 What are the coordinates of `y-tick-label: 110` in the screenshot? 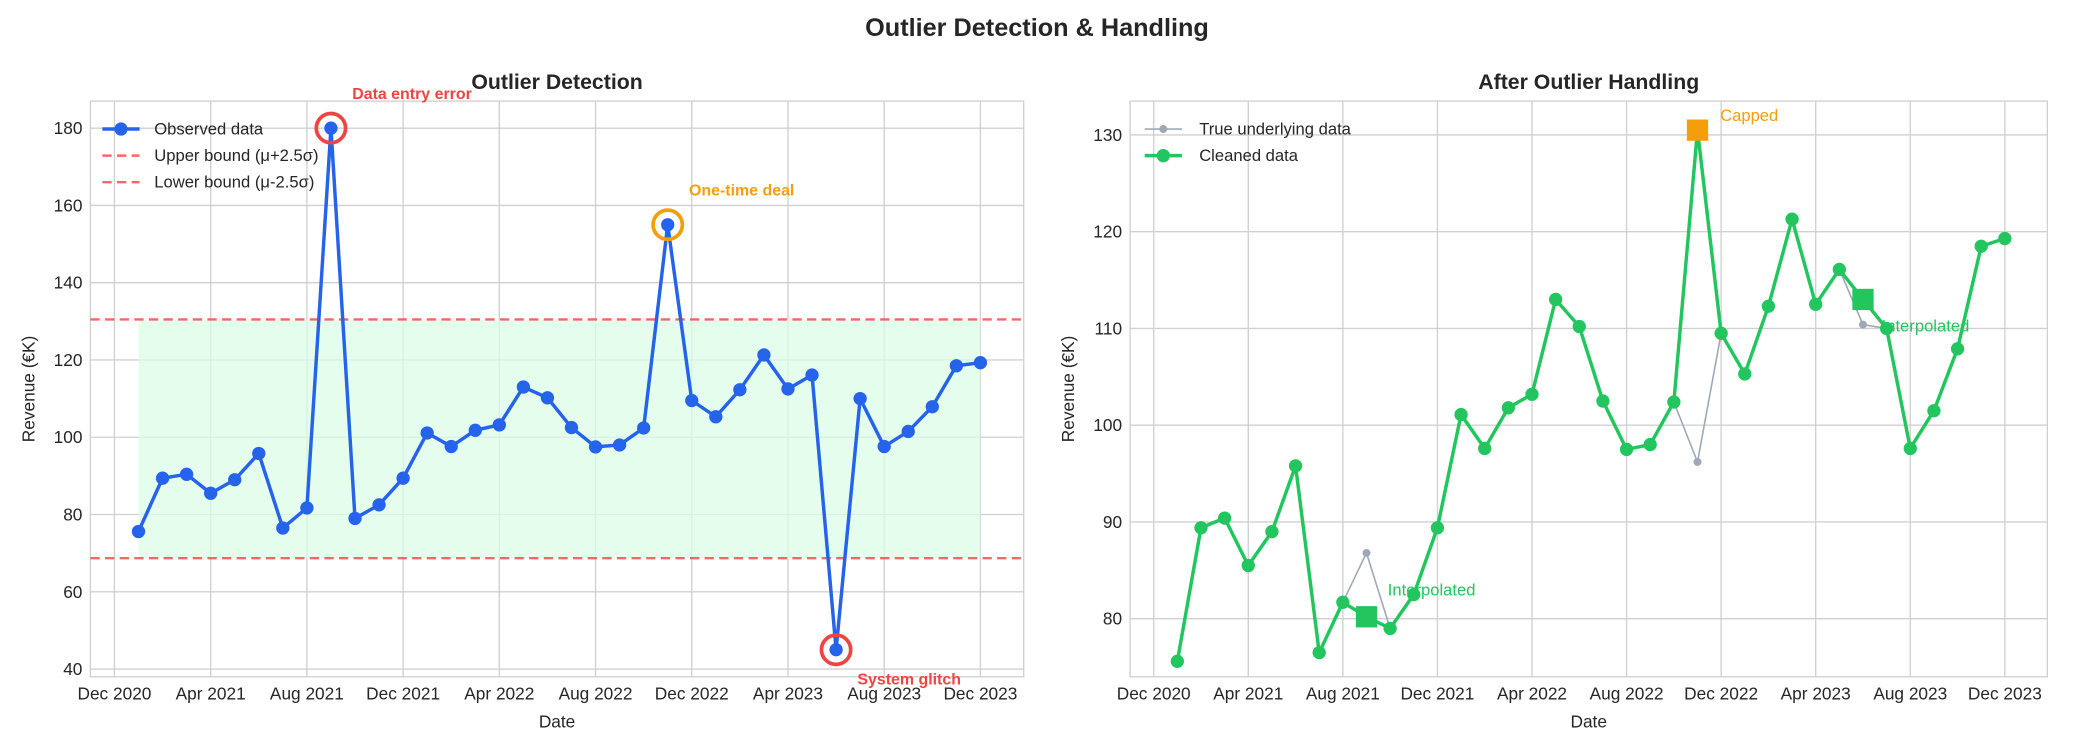 It's located at (1109, 328).